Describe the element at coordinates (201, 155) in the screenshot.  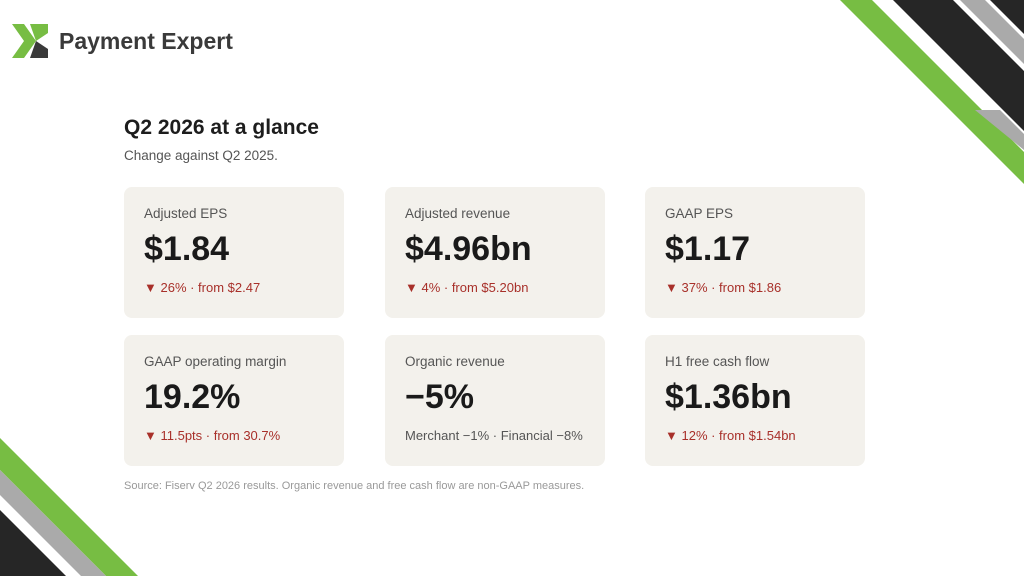
I see `subtitle: Change against Q2 2025.` at that location.